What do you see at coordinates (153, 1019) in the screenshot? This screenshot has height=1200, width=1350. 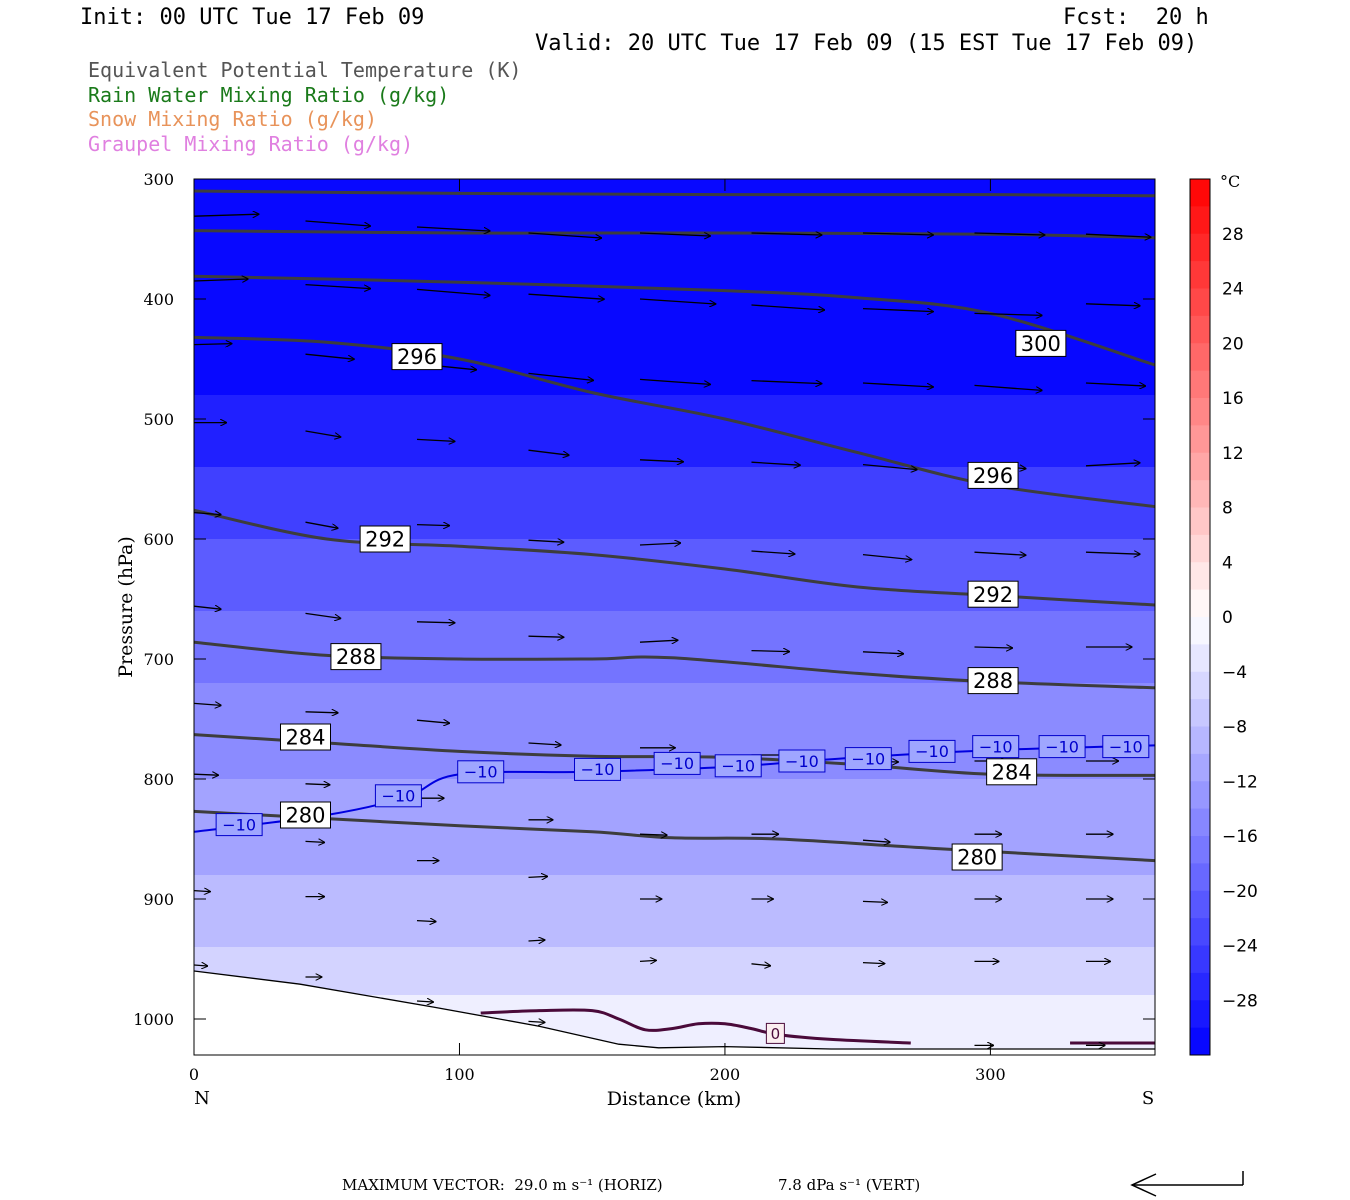 I see `y-tick-label: 1000` at bounding box center [153, 1019].